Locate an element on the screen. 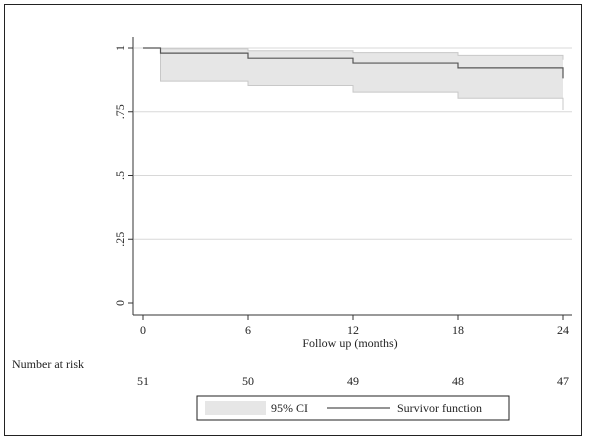  x-tick-label-3: 18 is located at coordinates (458, 330).